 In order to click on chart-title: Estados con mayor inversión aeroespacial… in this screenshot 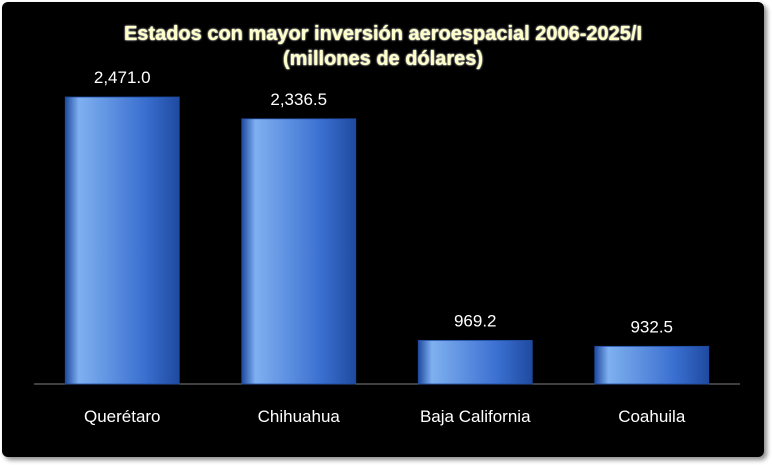, I will do `click(383, 34)`.